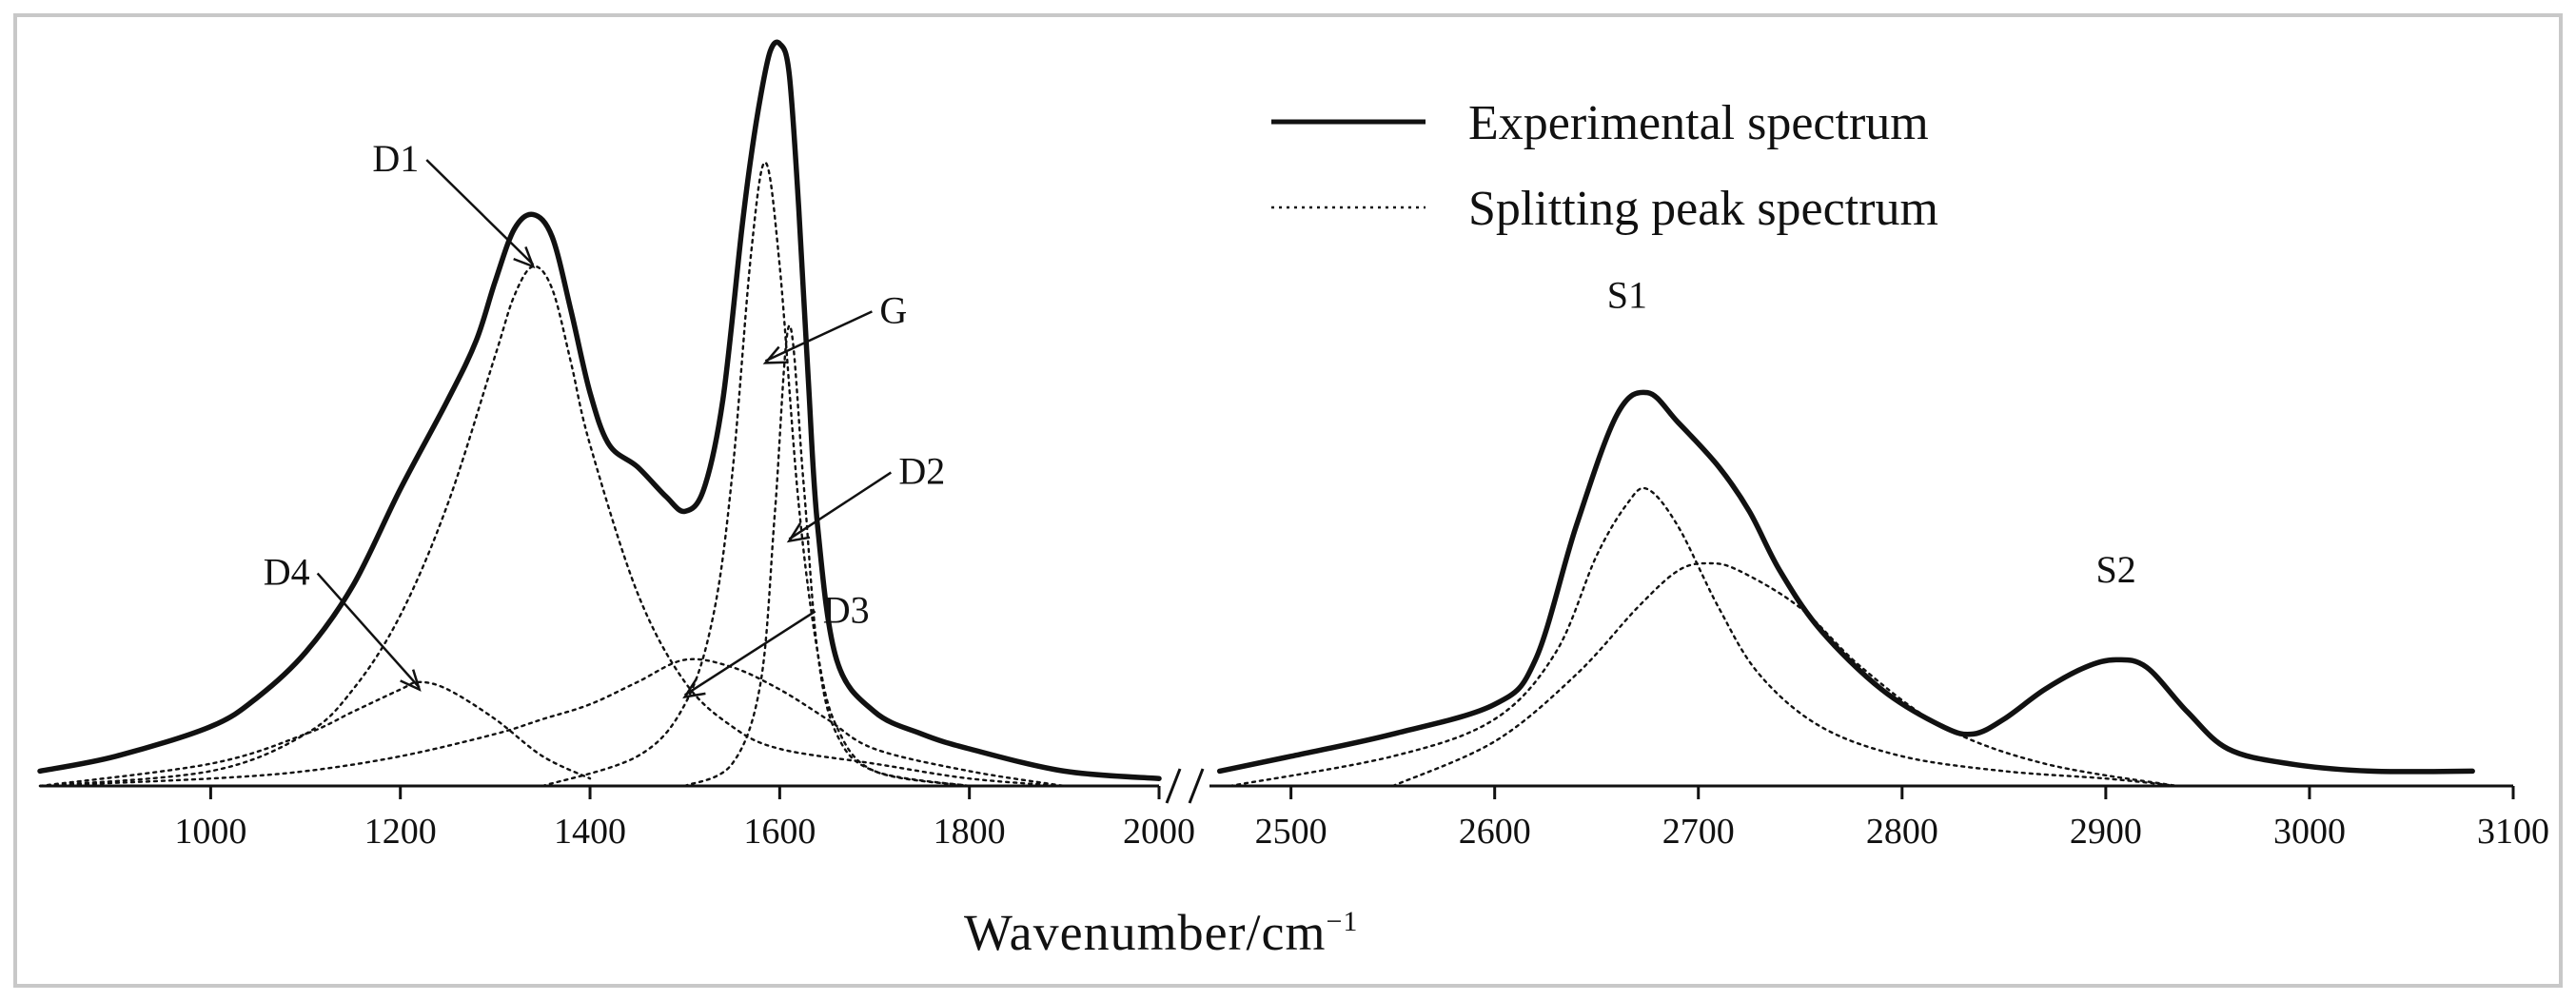 The width and height of the screenshot is (2576, 1001). I want to click on x-axis-label-text: Wavenumber/cm, so click(1145, 932).